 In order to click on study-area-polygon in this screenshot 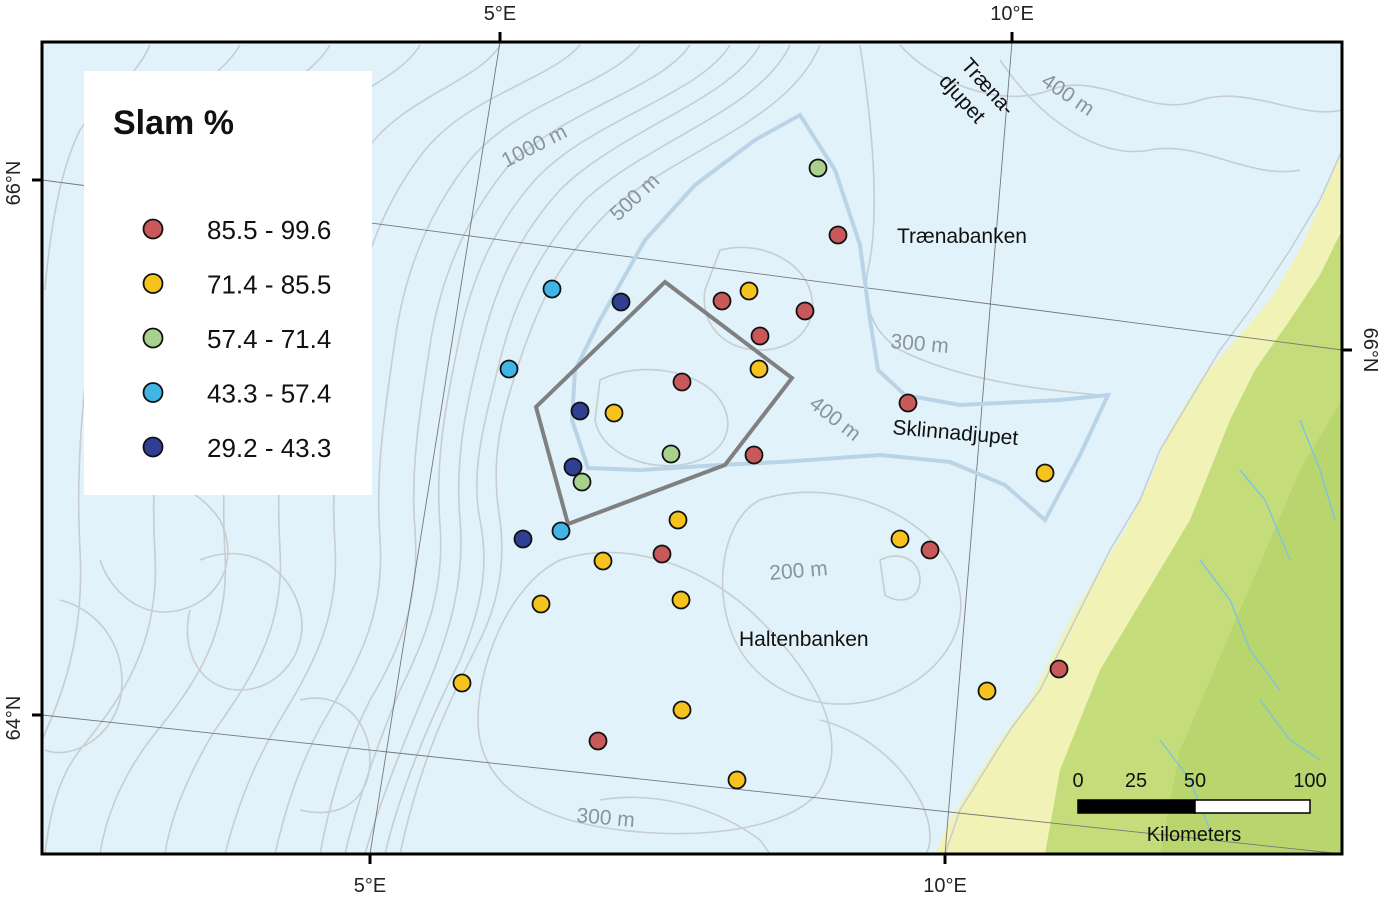, I will do `click(664, 403)`.